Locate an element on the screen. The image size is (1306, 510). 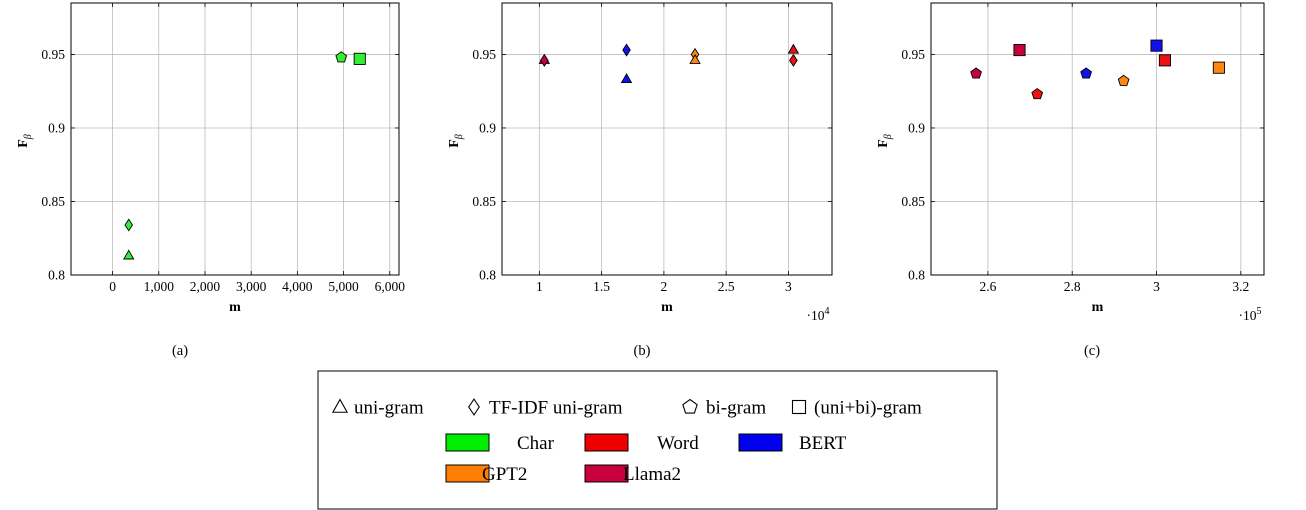
legend-marker-label: uni-gram is located at coordinates (389, 408).